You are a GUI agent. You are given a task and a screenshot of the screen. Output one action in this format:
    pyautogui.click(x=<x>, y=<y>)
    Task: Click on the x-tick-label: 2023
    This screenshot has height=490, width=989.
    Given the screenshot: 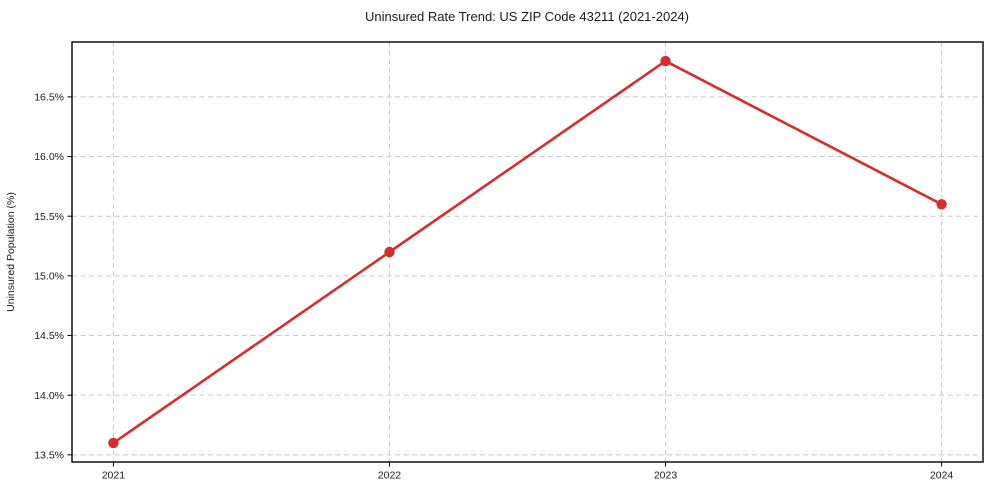 What is the action you would take?
    pyautogui.click(x=666, y=476)
    